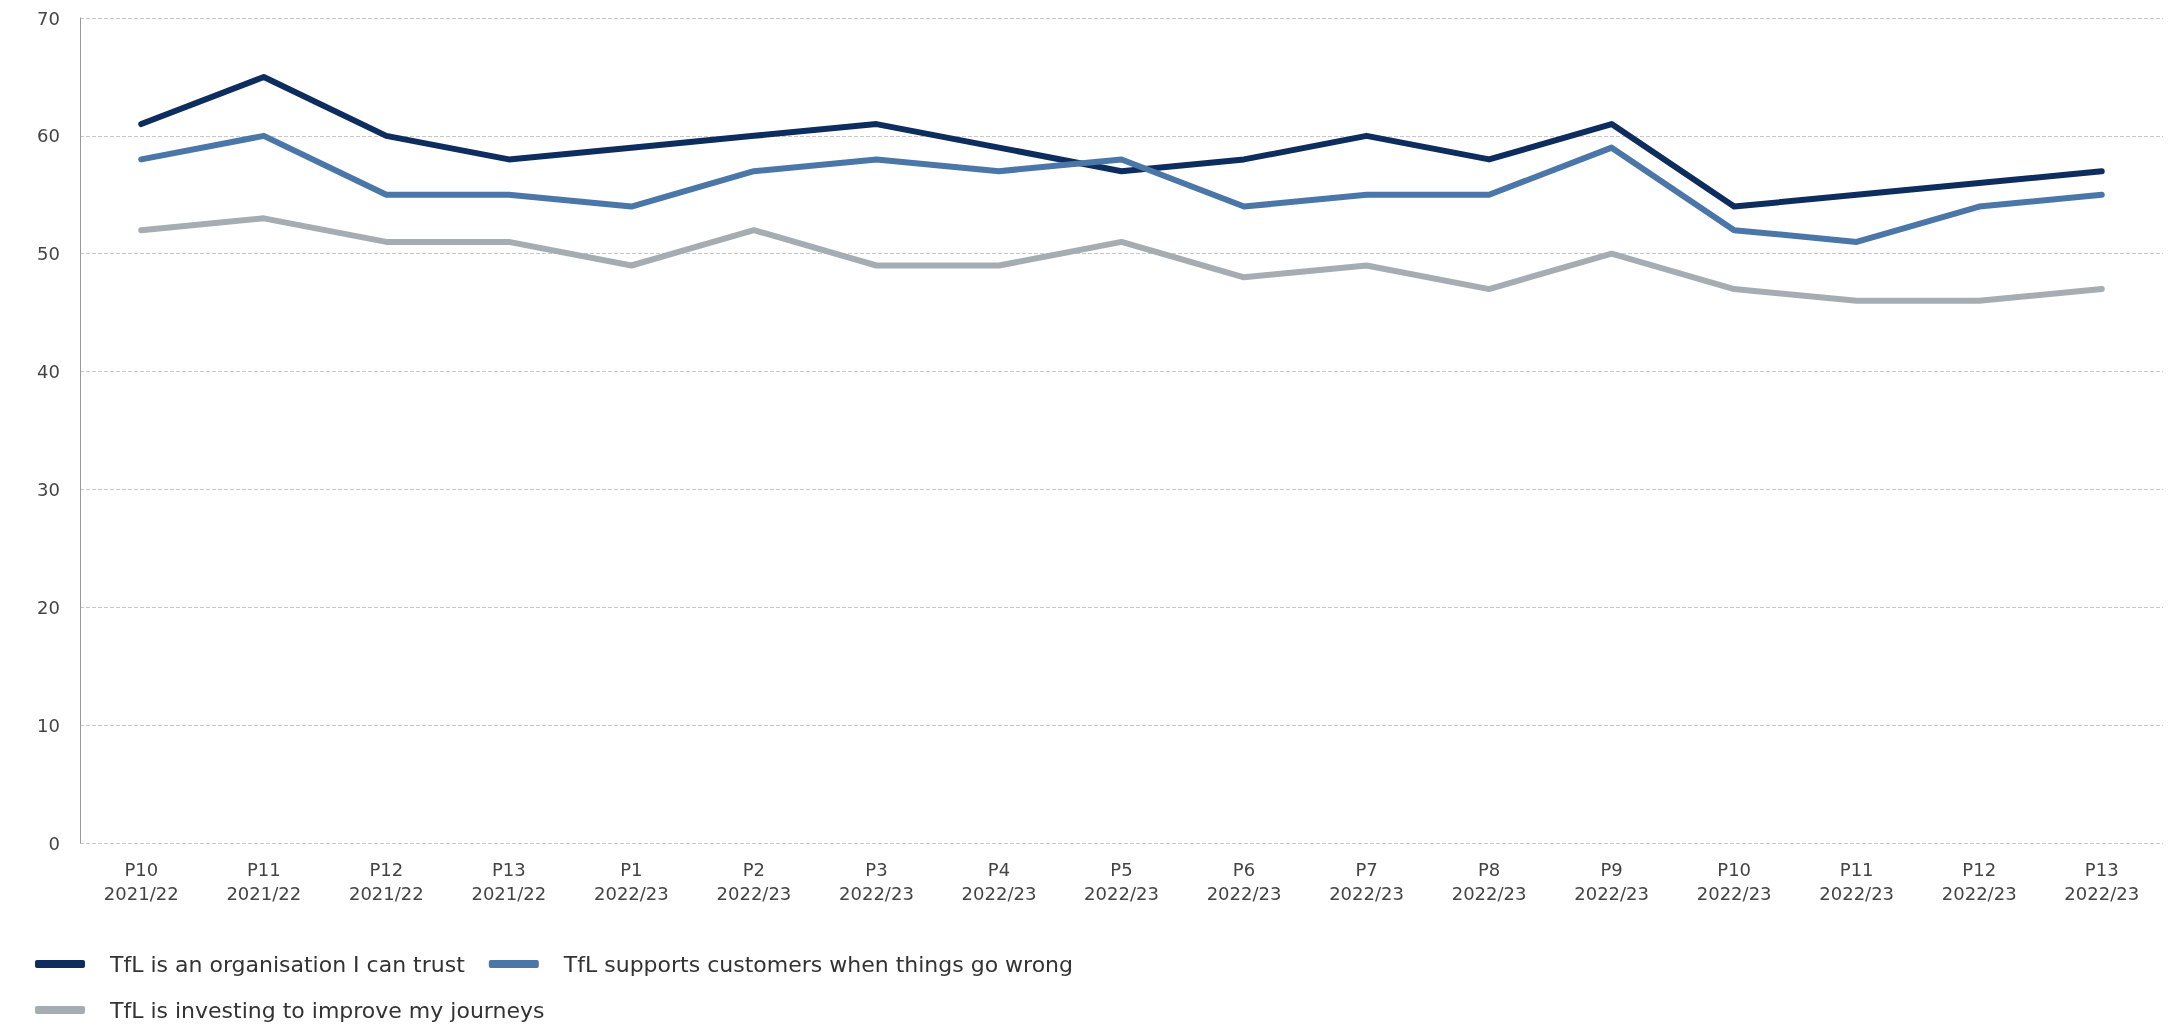 This screenshot has width=2171, height=1036. I want to click on y-tick-label: 50, so click(48, 254).